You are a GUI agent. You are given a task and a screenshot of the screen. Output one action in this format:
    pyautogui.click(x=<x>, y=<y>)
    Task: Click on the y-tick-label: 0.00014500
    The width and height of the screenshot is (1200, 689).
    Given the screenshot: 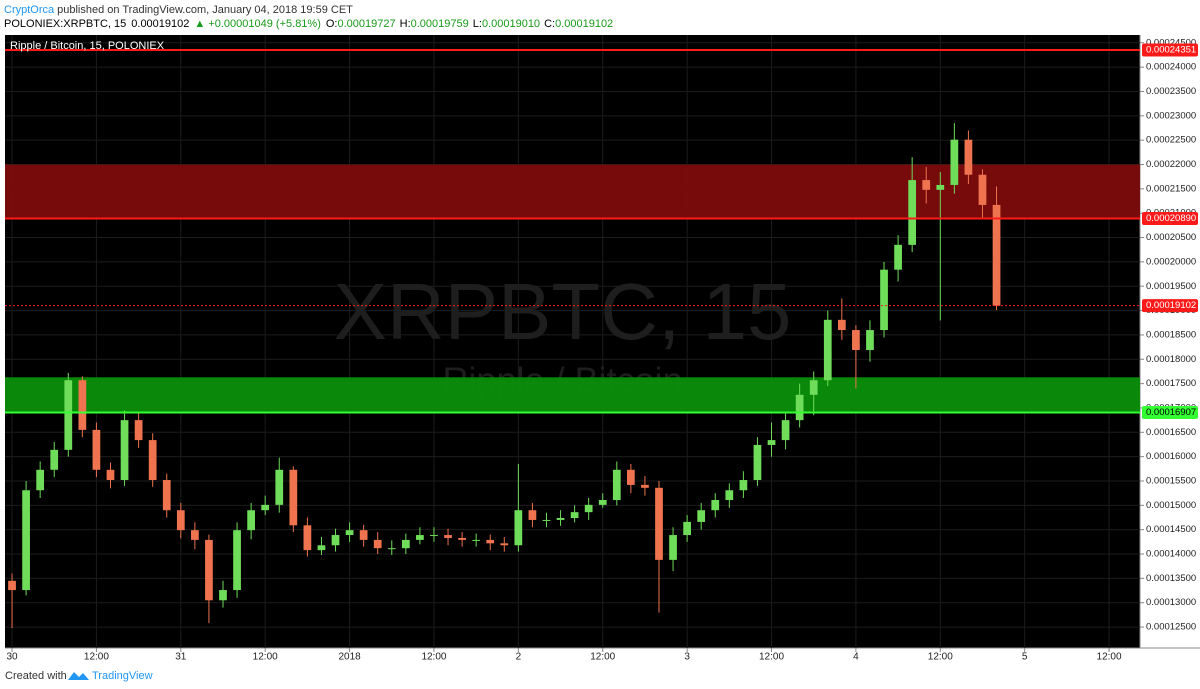 What is the action you would take?
    pyautogui.click(x=1171, y=529)
    